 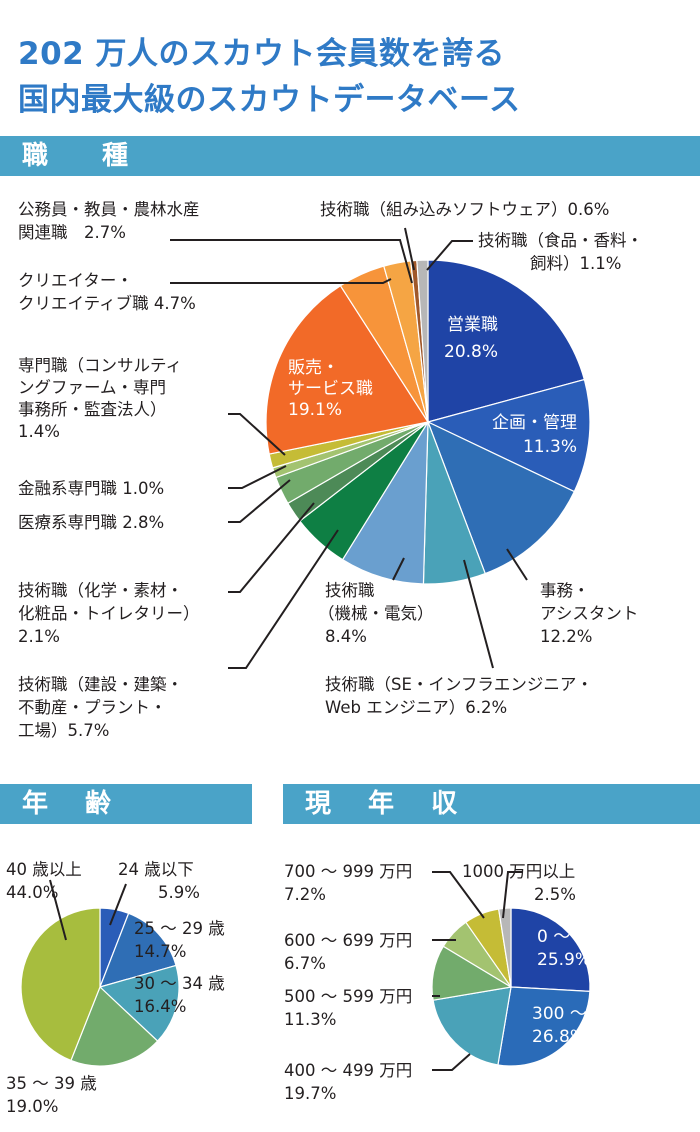 What do you see at coordinates (376, 613) in the screenshot?
I see `label-mechanical: 技術職（機械・電気） 8.4%` at bounding box center [376, 613].